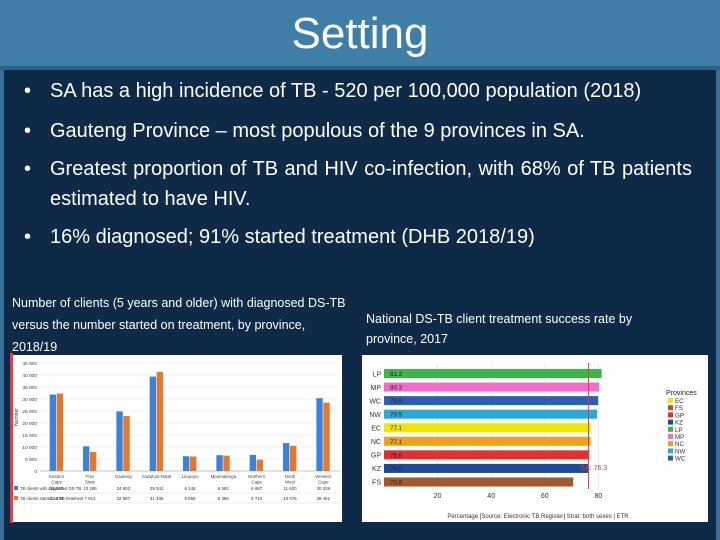 This screenshot has width=720, height=540. What do you see at coordinates (57, 498) in the screenshot?
I see `table-cell: 32 269` at bounding box center [57, 498].